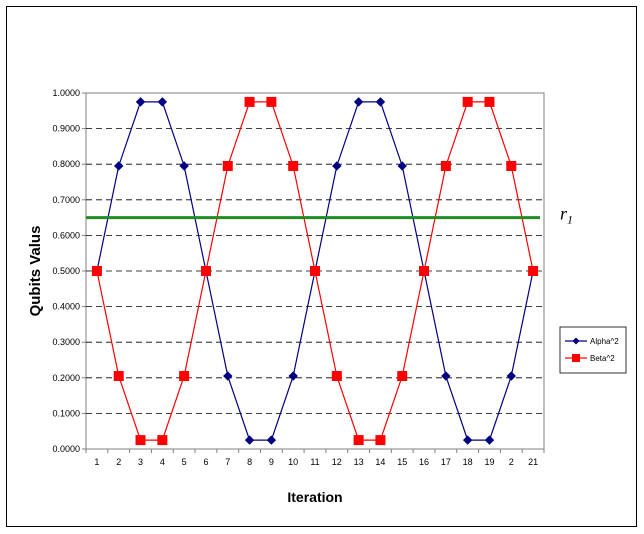 Image resolution: width=644 pixels, height=534 pixels. Describe the element at coordinates (249, 462) in the screenshot. I see `x-tick-label: 8` at that location.